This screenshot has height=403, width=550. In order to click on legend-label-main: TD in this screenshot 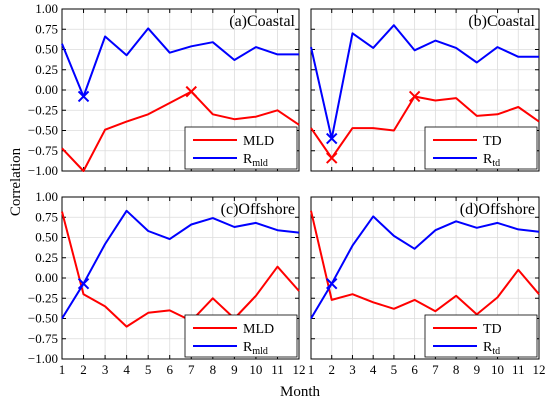, I will do `click(492, 329)`.